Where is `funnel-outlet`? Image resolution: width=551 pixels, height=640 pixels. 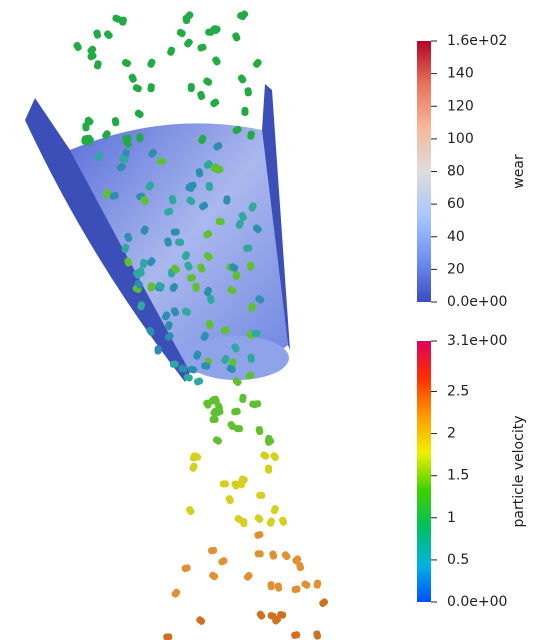
funnel-outlet is located at coordinates (237, 358).